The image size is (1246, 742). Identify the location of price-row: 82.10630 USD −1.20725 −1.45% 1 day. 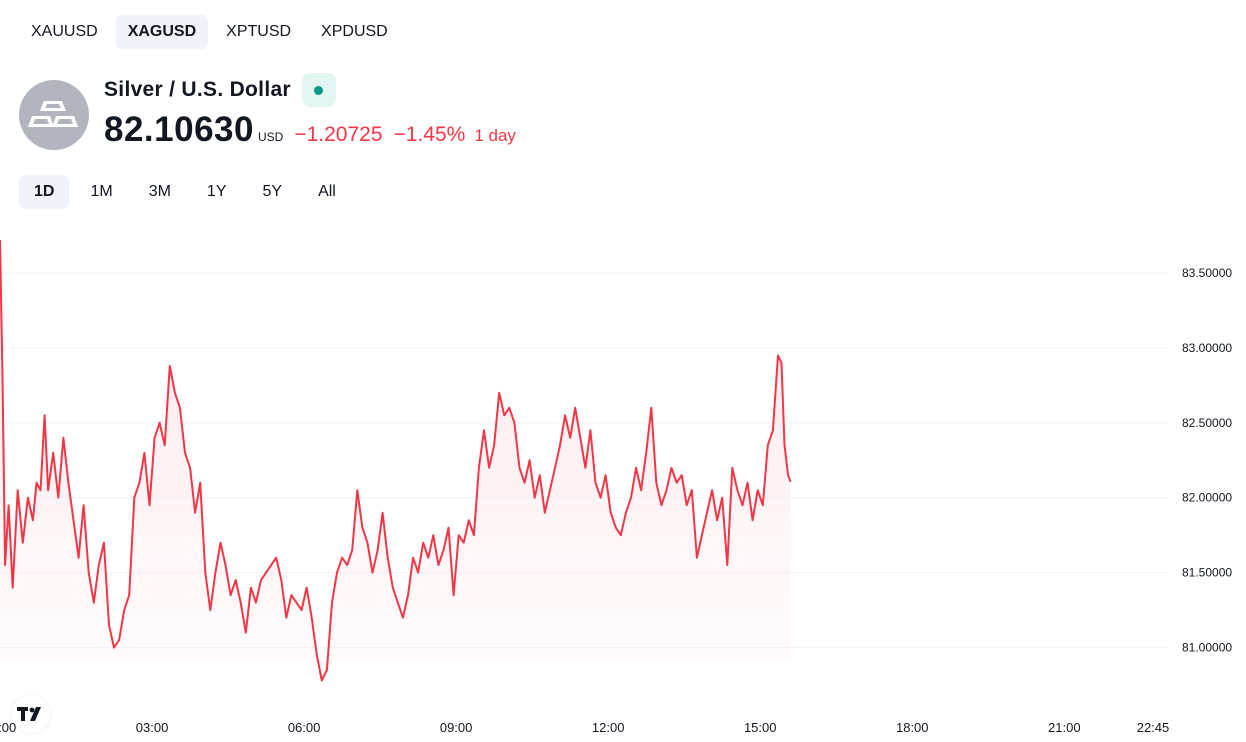
(310, 130).